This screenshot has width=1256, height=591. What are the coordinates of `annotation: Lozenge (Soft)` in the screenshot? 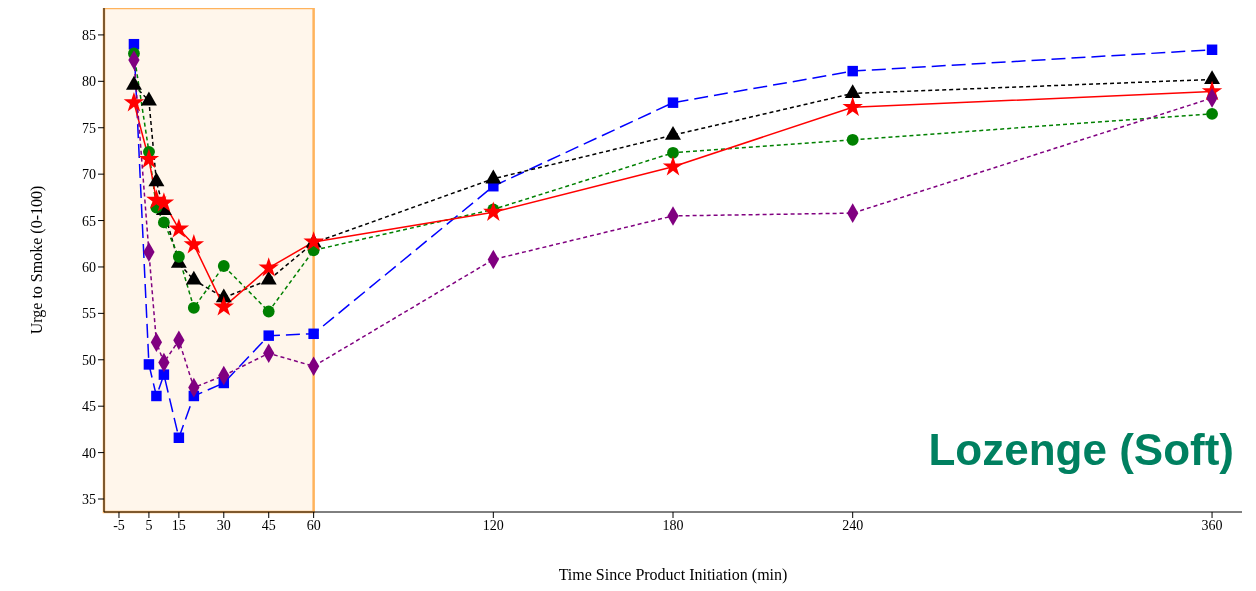 It's located at (1081, 449).